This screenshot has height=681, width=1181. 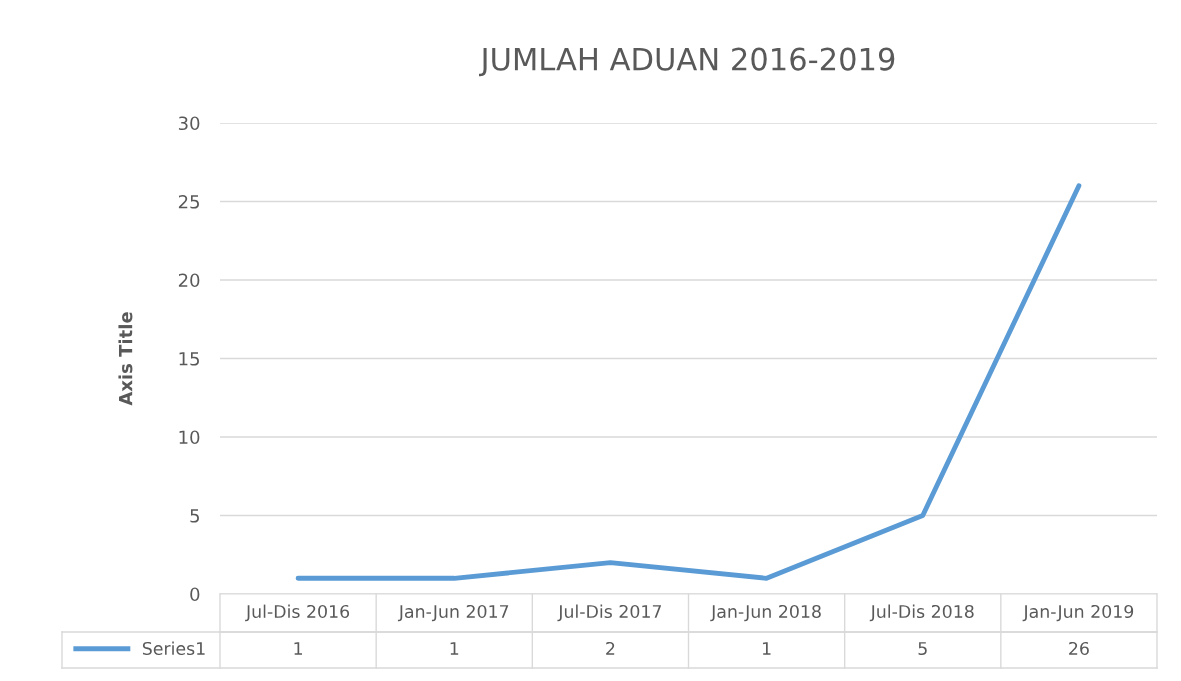 What do you see at coordinates (194, 516) in the screenshot?
I see `y-tick-label: 5` at bounding box center [194, 516].